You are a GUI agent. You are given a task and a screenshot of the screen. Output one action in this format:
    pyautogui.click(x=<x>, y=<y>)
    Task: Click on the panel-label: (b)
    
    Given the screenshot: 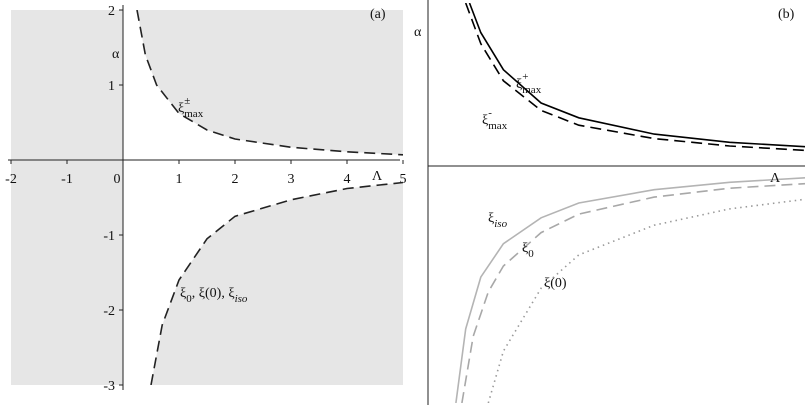 What is the action you would take?
    pyautogui.click(x=786, y=14)
    